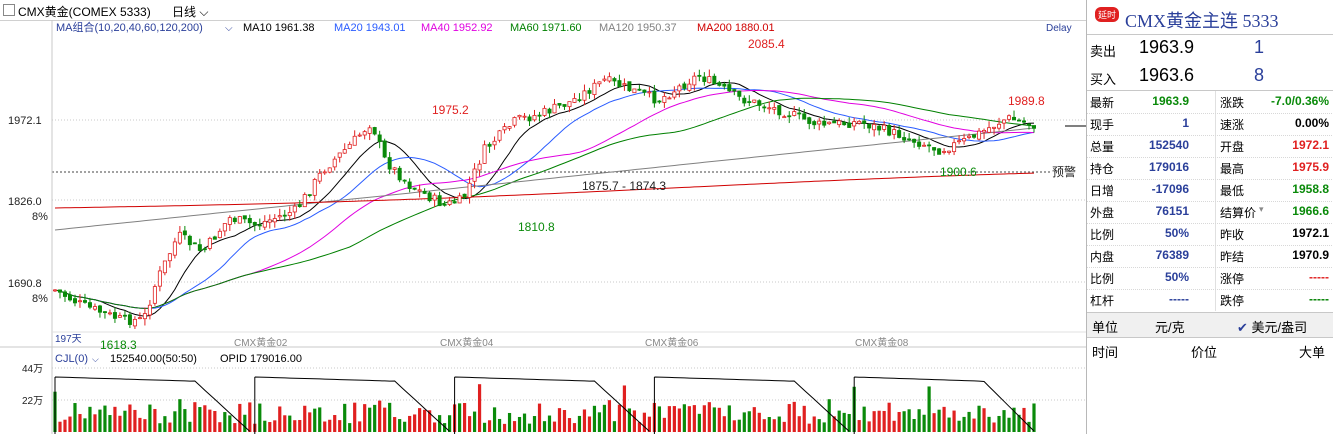 The height and width of the screenshot is (437, 1333). Describe the element at coordinates (1279, 327) in the screenshot. I see `usd-ounce-label: 美元/盎司` at that location.